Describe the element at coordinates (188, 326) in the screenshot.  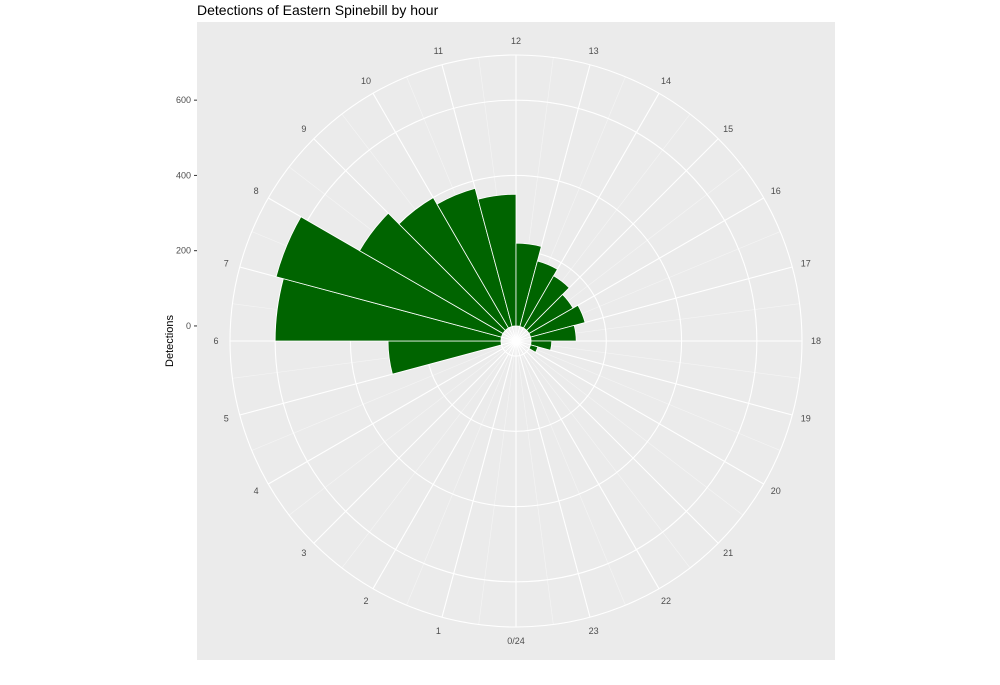
I see `y-tick-label: 0` at that location.